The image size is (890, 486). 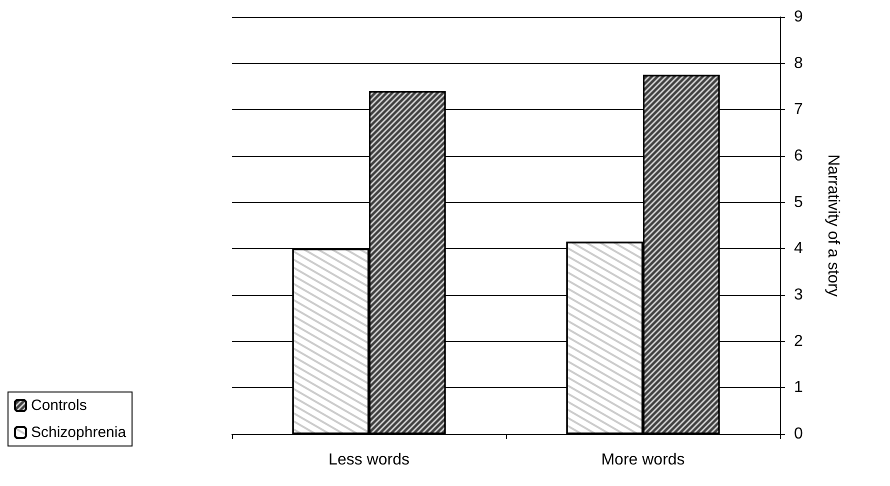 I want to click on y-axis-title: Narrativity of a story, so click(x=833, y=225).